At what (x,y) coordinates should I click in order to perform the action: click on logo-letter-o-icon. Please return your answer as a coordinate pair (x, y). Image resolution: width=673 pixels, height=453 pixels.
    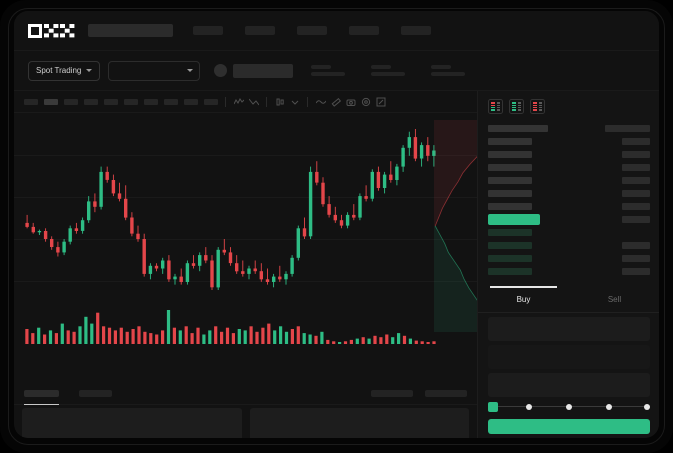
    Looking at the image, I should click on (35, 30).